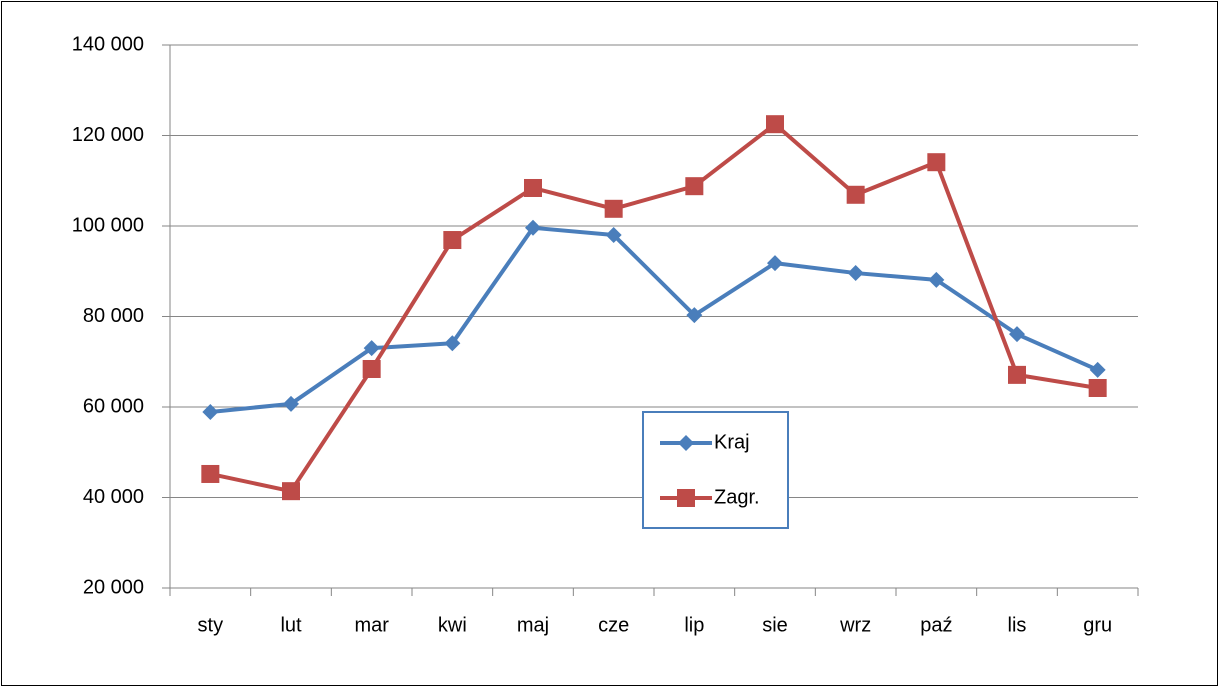 Image resolution: width=1220 pixels, height=688 pixels. Describe the element at coordinates (108, 225) in the screenshot. I see `y-tick-label: 100 000` at that location.